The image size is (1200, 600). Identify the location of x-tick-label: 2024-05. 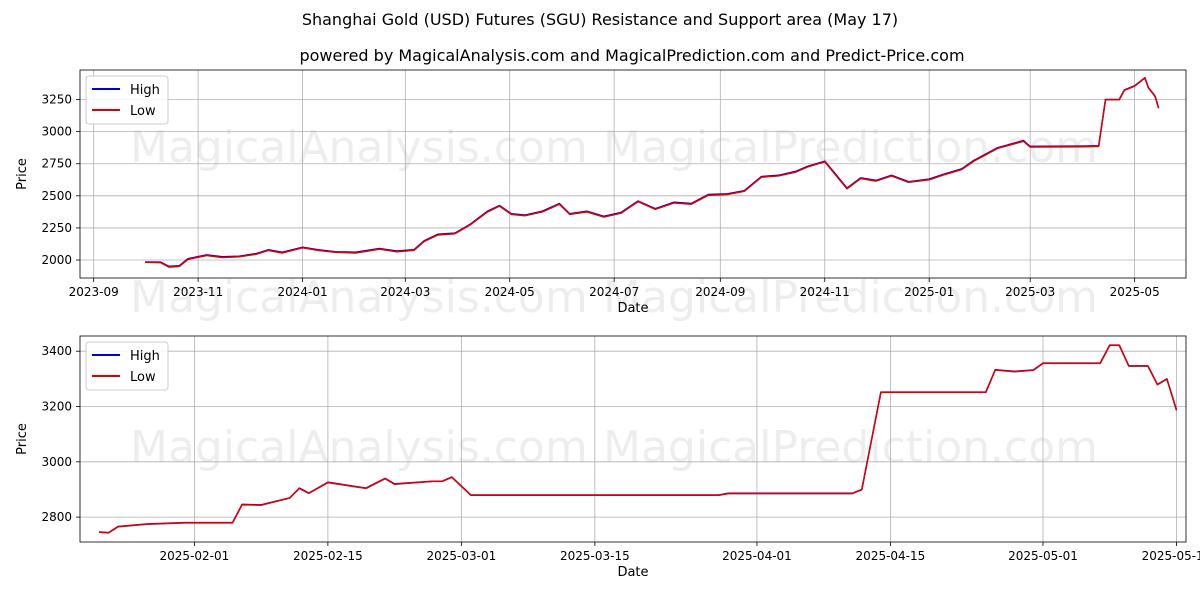
(510, 292).